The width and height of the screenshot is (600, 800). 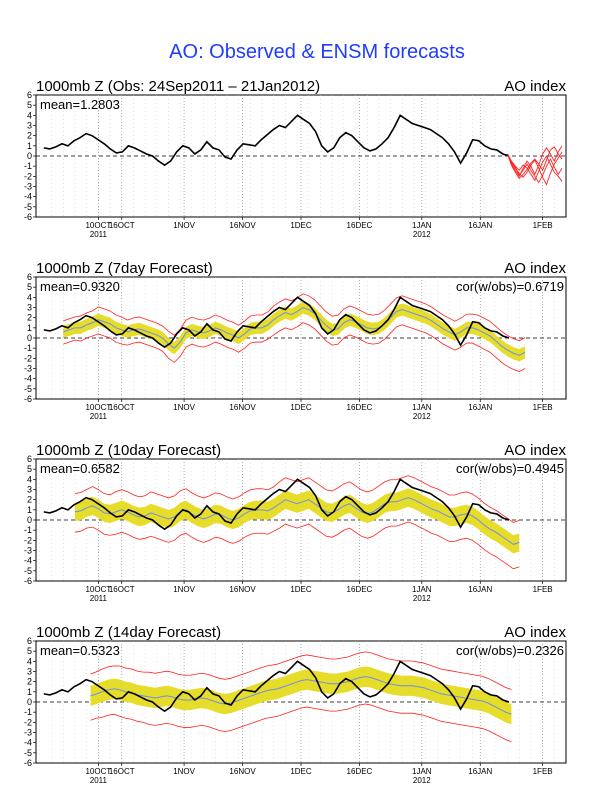 What do you see at coordinates (301, 407) in the screenshot?
I see `x-tick-label: 1DEC` at bounding box center [301, 407].